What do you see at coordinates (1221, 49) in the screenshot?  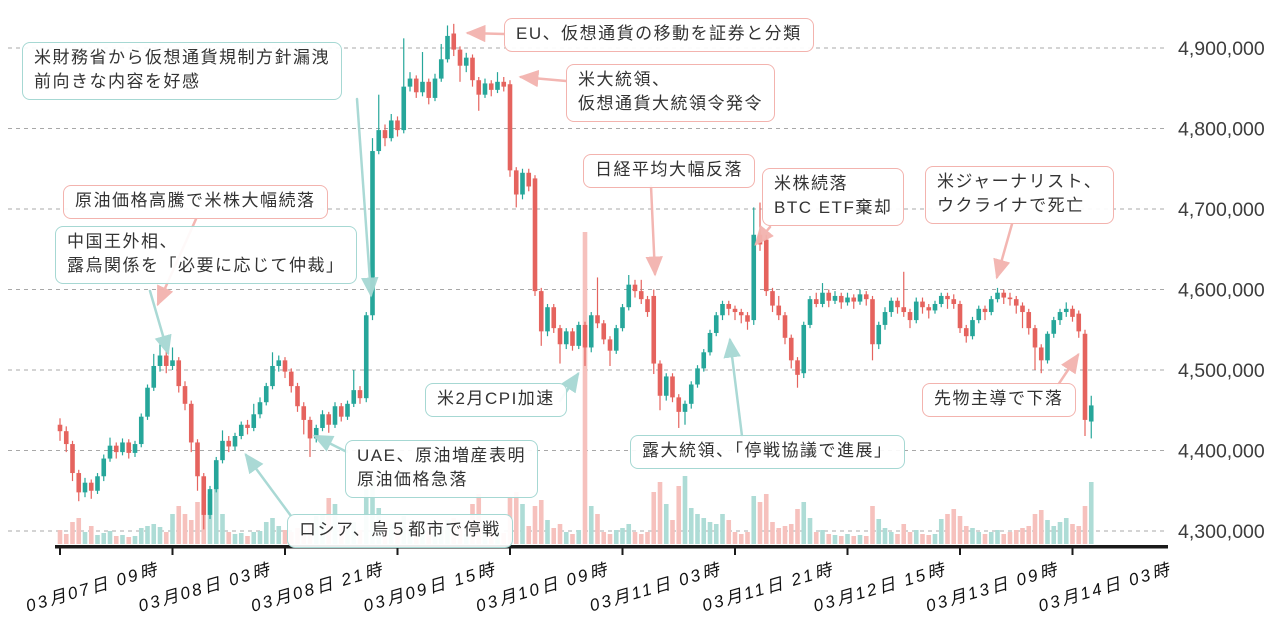 I see `y-axis-label: 4,900,000` at bounding box center [1221, 49].